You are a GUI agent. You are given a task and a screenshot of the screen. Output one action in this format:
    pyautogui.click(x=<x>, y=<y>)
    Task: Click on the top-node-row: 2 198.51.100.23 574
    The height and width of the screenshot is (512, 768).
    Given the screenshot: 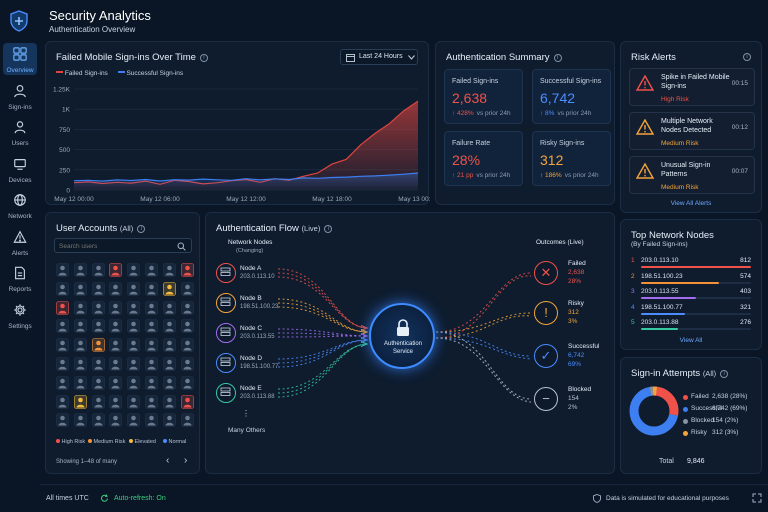 What is the action you would take?
    pyautogui.click(x=691, y=279)
    